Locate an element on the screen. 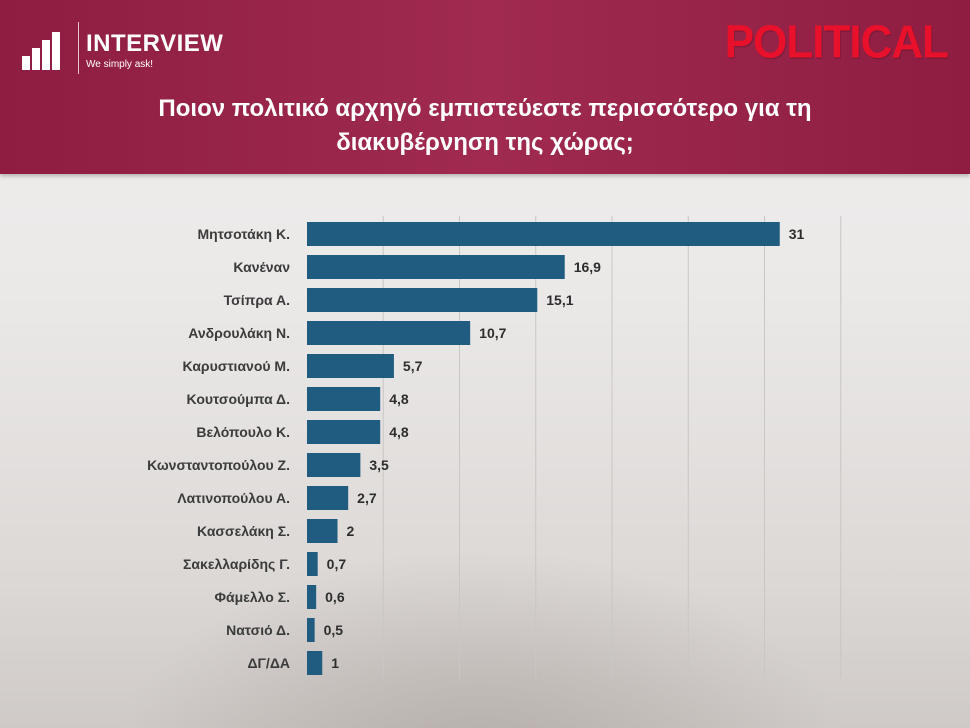 This screenshot has width=970, height=728. title-line-2: διακυβέρνηση της χώρας; is located at coordinates (485, 142).